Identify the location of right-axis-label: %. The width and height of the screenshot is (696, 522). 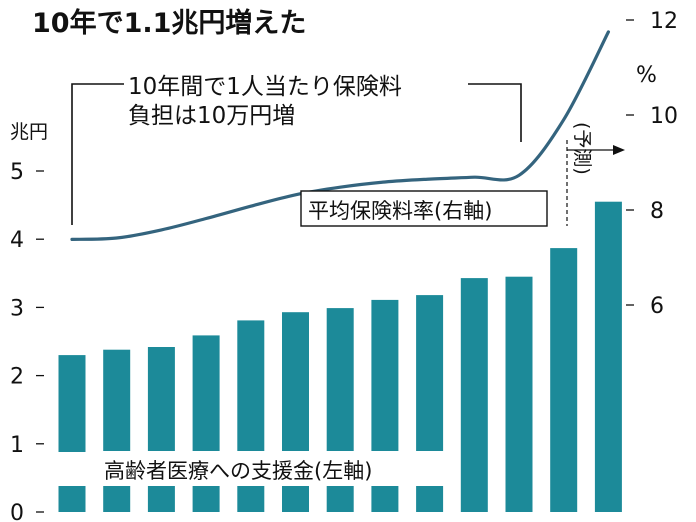
(646, 75).